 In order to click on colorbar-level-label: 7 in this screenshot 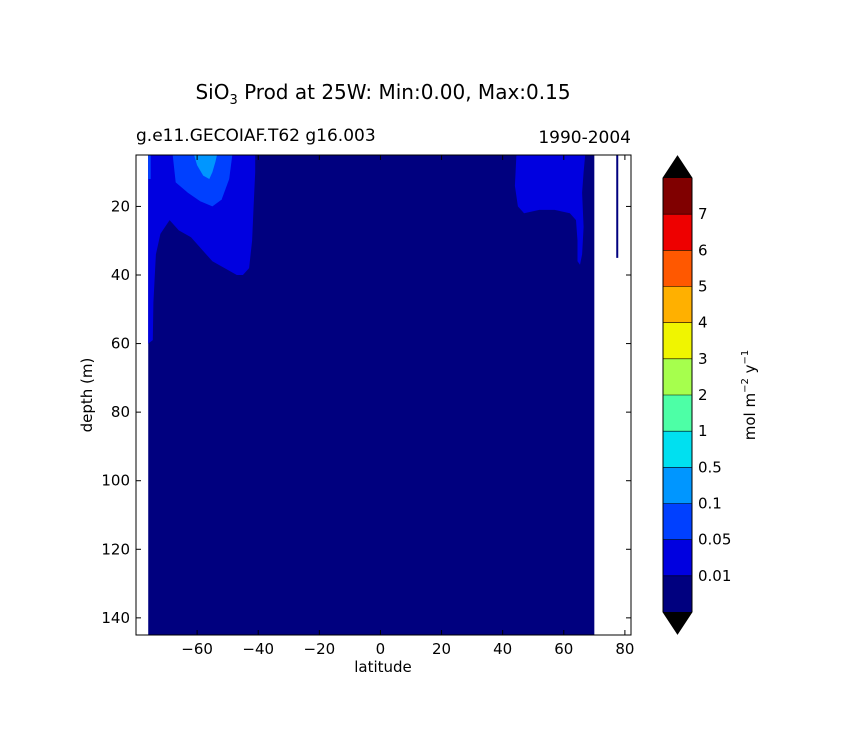, I will do `click(703, 214)`.